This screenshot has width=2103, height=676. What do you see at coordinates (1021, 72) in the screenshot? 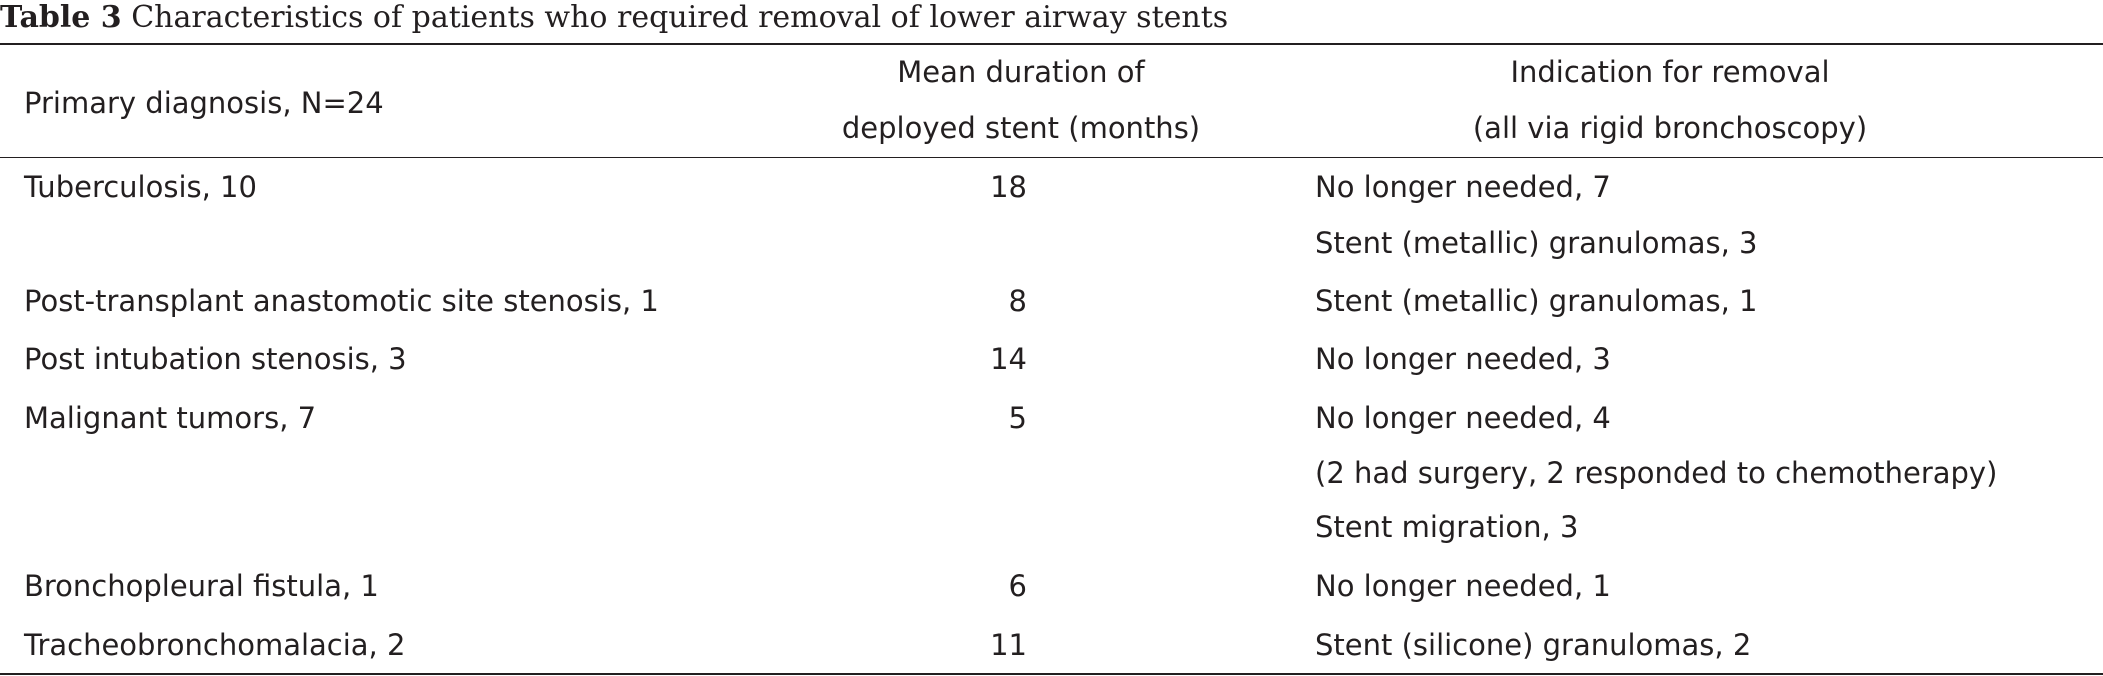
I see `header-duration-line1: Mean duration of` at bounding box center [1021, 72].